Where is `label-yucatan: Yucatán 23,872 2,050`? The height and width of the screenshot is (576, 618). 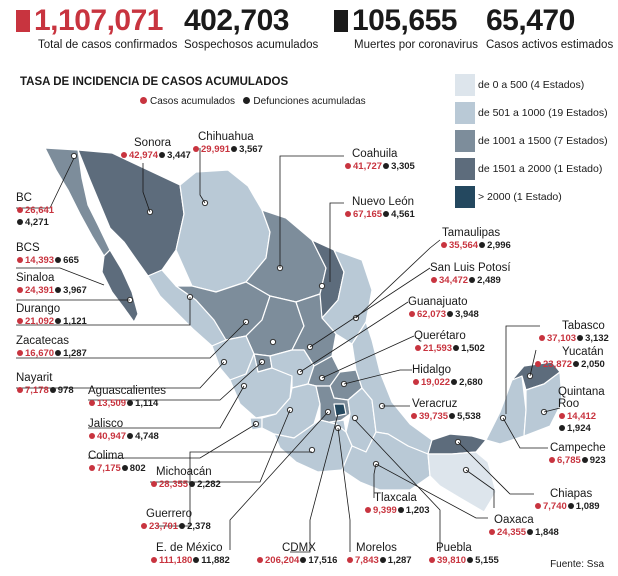 label-yucatan: Yucatán 23,872 2,050 is located at coordinates (569, 358).